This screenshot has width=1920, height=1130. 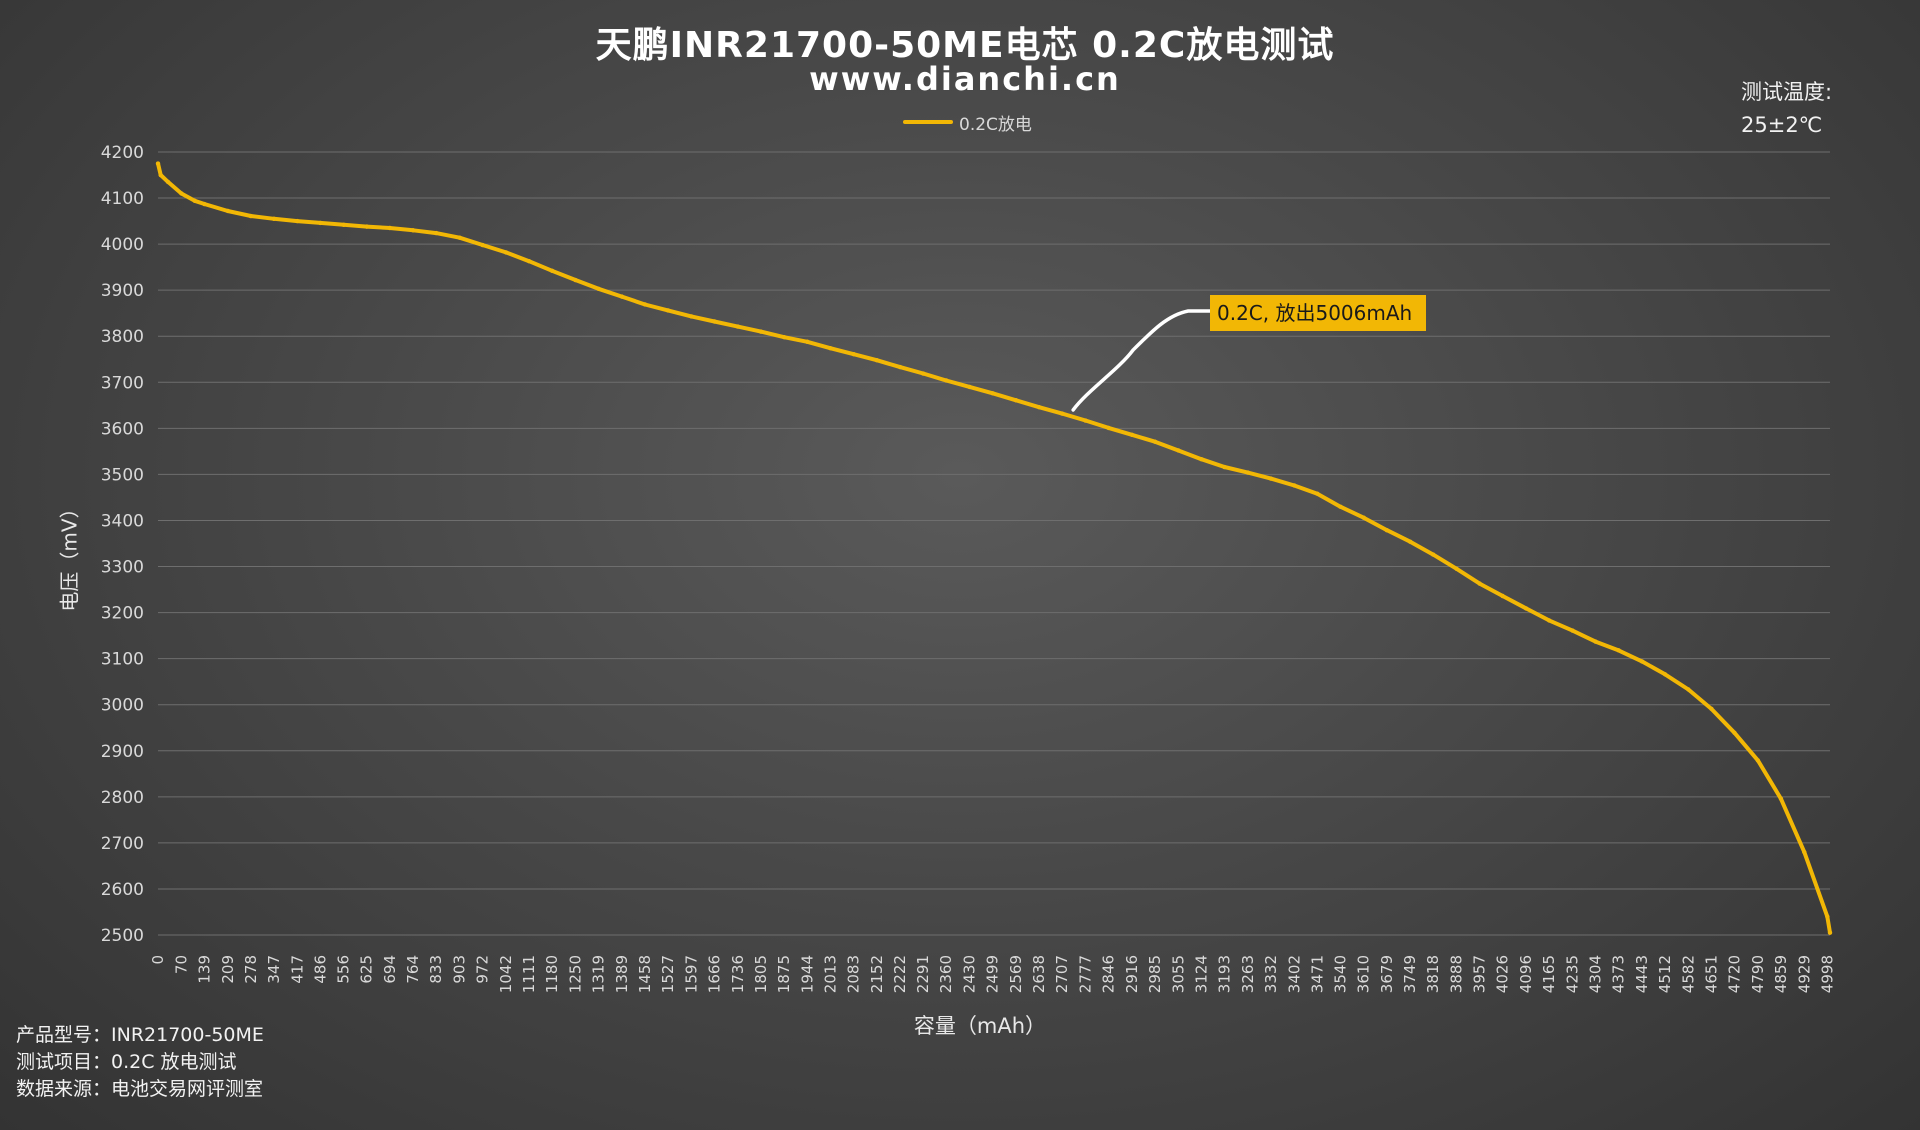 What do you see at coordinates (483, 969) in the screenshot?
I see `x-tick-label: 972` at bounding box center [483, 969].